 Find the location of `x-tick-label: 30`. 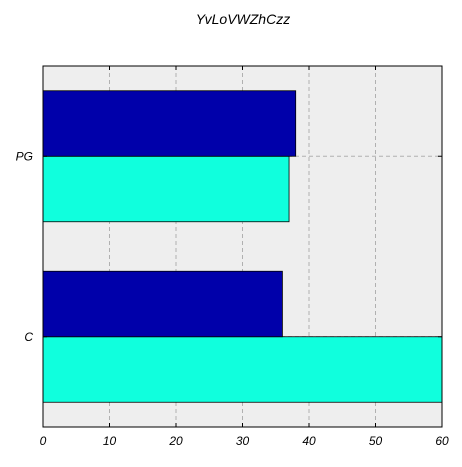

x-tick-label: 30 is located at coordinates (243, 441).